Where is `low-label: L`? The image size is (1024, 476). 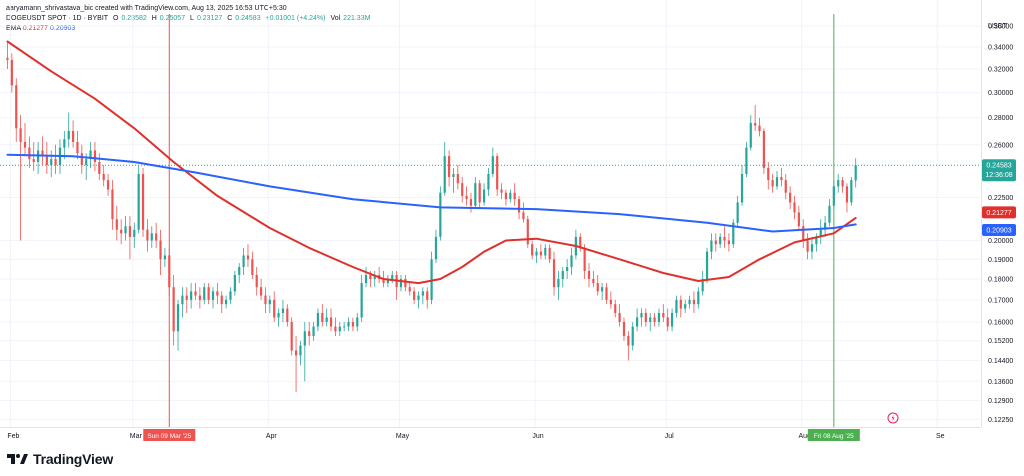
low-label: L is located at coordinates (192, 18).